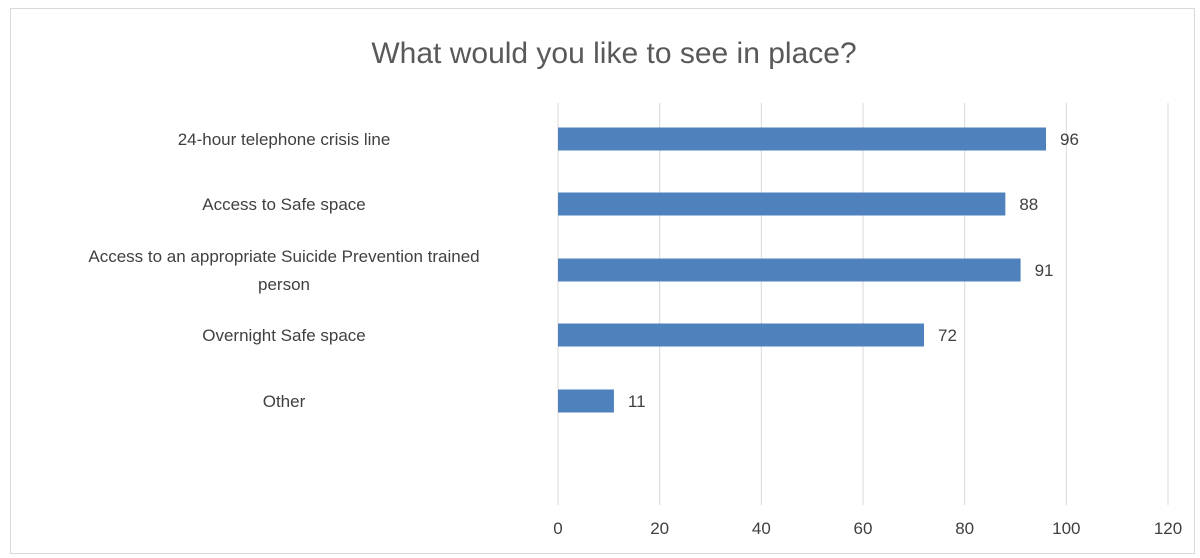 The height and width of the screenshot is (558, 1200). Describe the element at coordinates (863, 528) in the screenshot. I see `x-tick-label: 60` at that location.